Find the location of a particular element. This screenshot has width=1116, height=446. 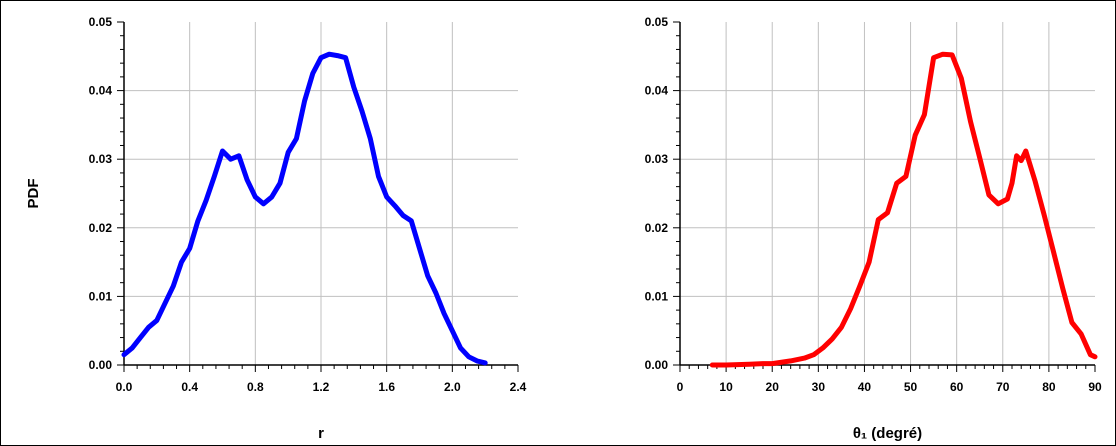

x-tick-label: 0 is located at coordinates (680, 387).